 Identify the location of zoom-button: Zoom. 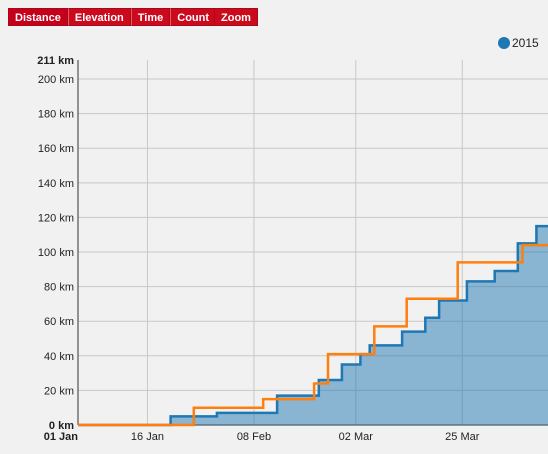
(236, 17).